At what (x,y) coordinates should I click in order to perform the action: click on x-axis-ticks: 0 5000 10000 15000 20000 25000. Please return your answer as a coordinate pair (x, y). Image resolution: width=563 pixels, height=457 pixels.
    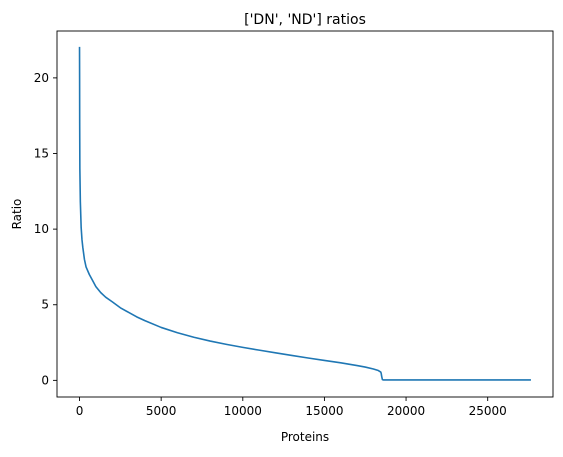
    Looking at the image, I should click on (291, 407).